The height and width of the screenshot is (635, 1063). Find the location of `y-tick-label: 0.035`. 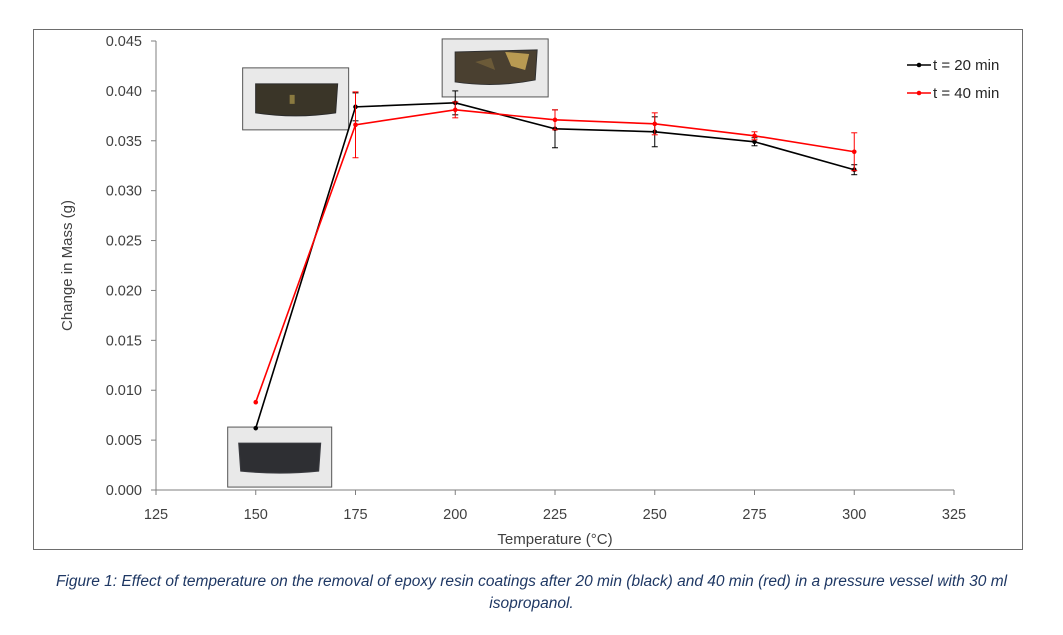

y-tick-label: 0.035 is located at coordinates (124, 142).